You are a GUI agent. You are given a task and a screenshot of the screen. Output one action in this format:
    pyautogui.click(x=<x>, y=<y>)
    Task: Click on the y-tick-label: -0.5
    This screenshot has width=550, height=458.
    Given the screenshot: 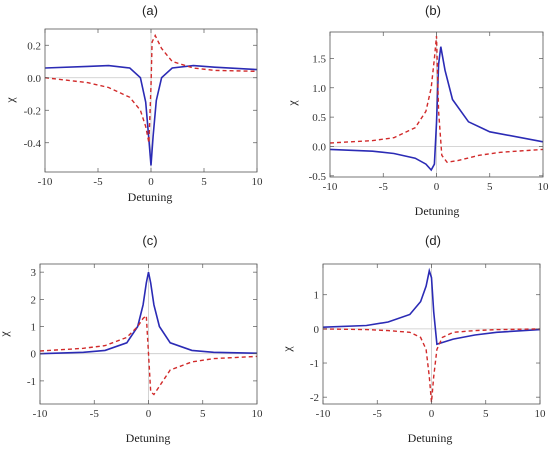 What is the action you would take?
    pyautogui.click(x=318, y=177)
    